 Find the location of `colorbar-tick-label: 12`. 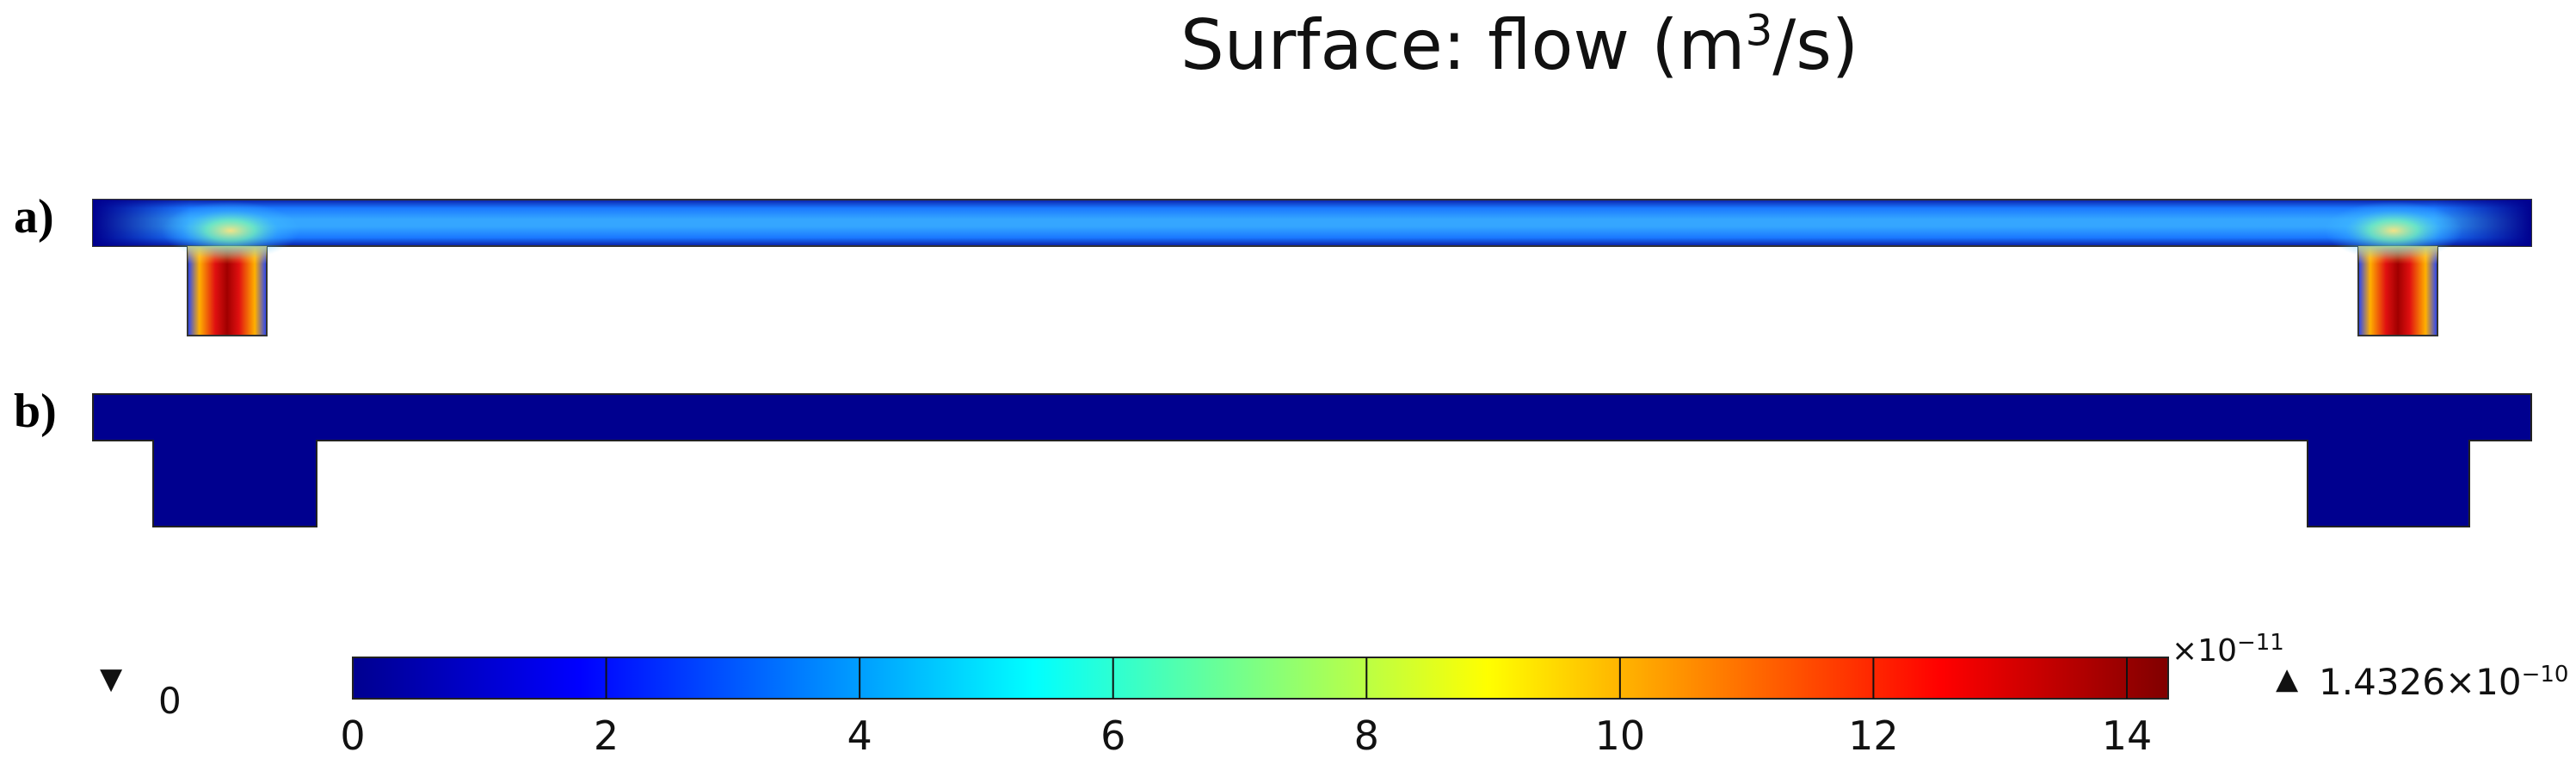

colorbar-tick-label: 12 is located at coordinates (1873, 735).